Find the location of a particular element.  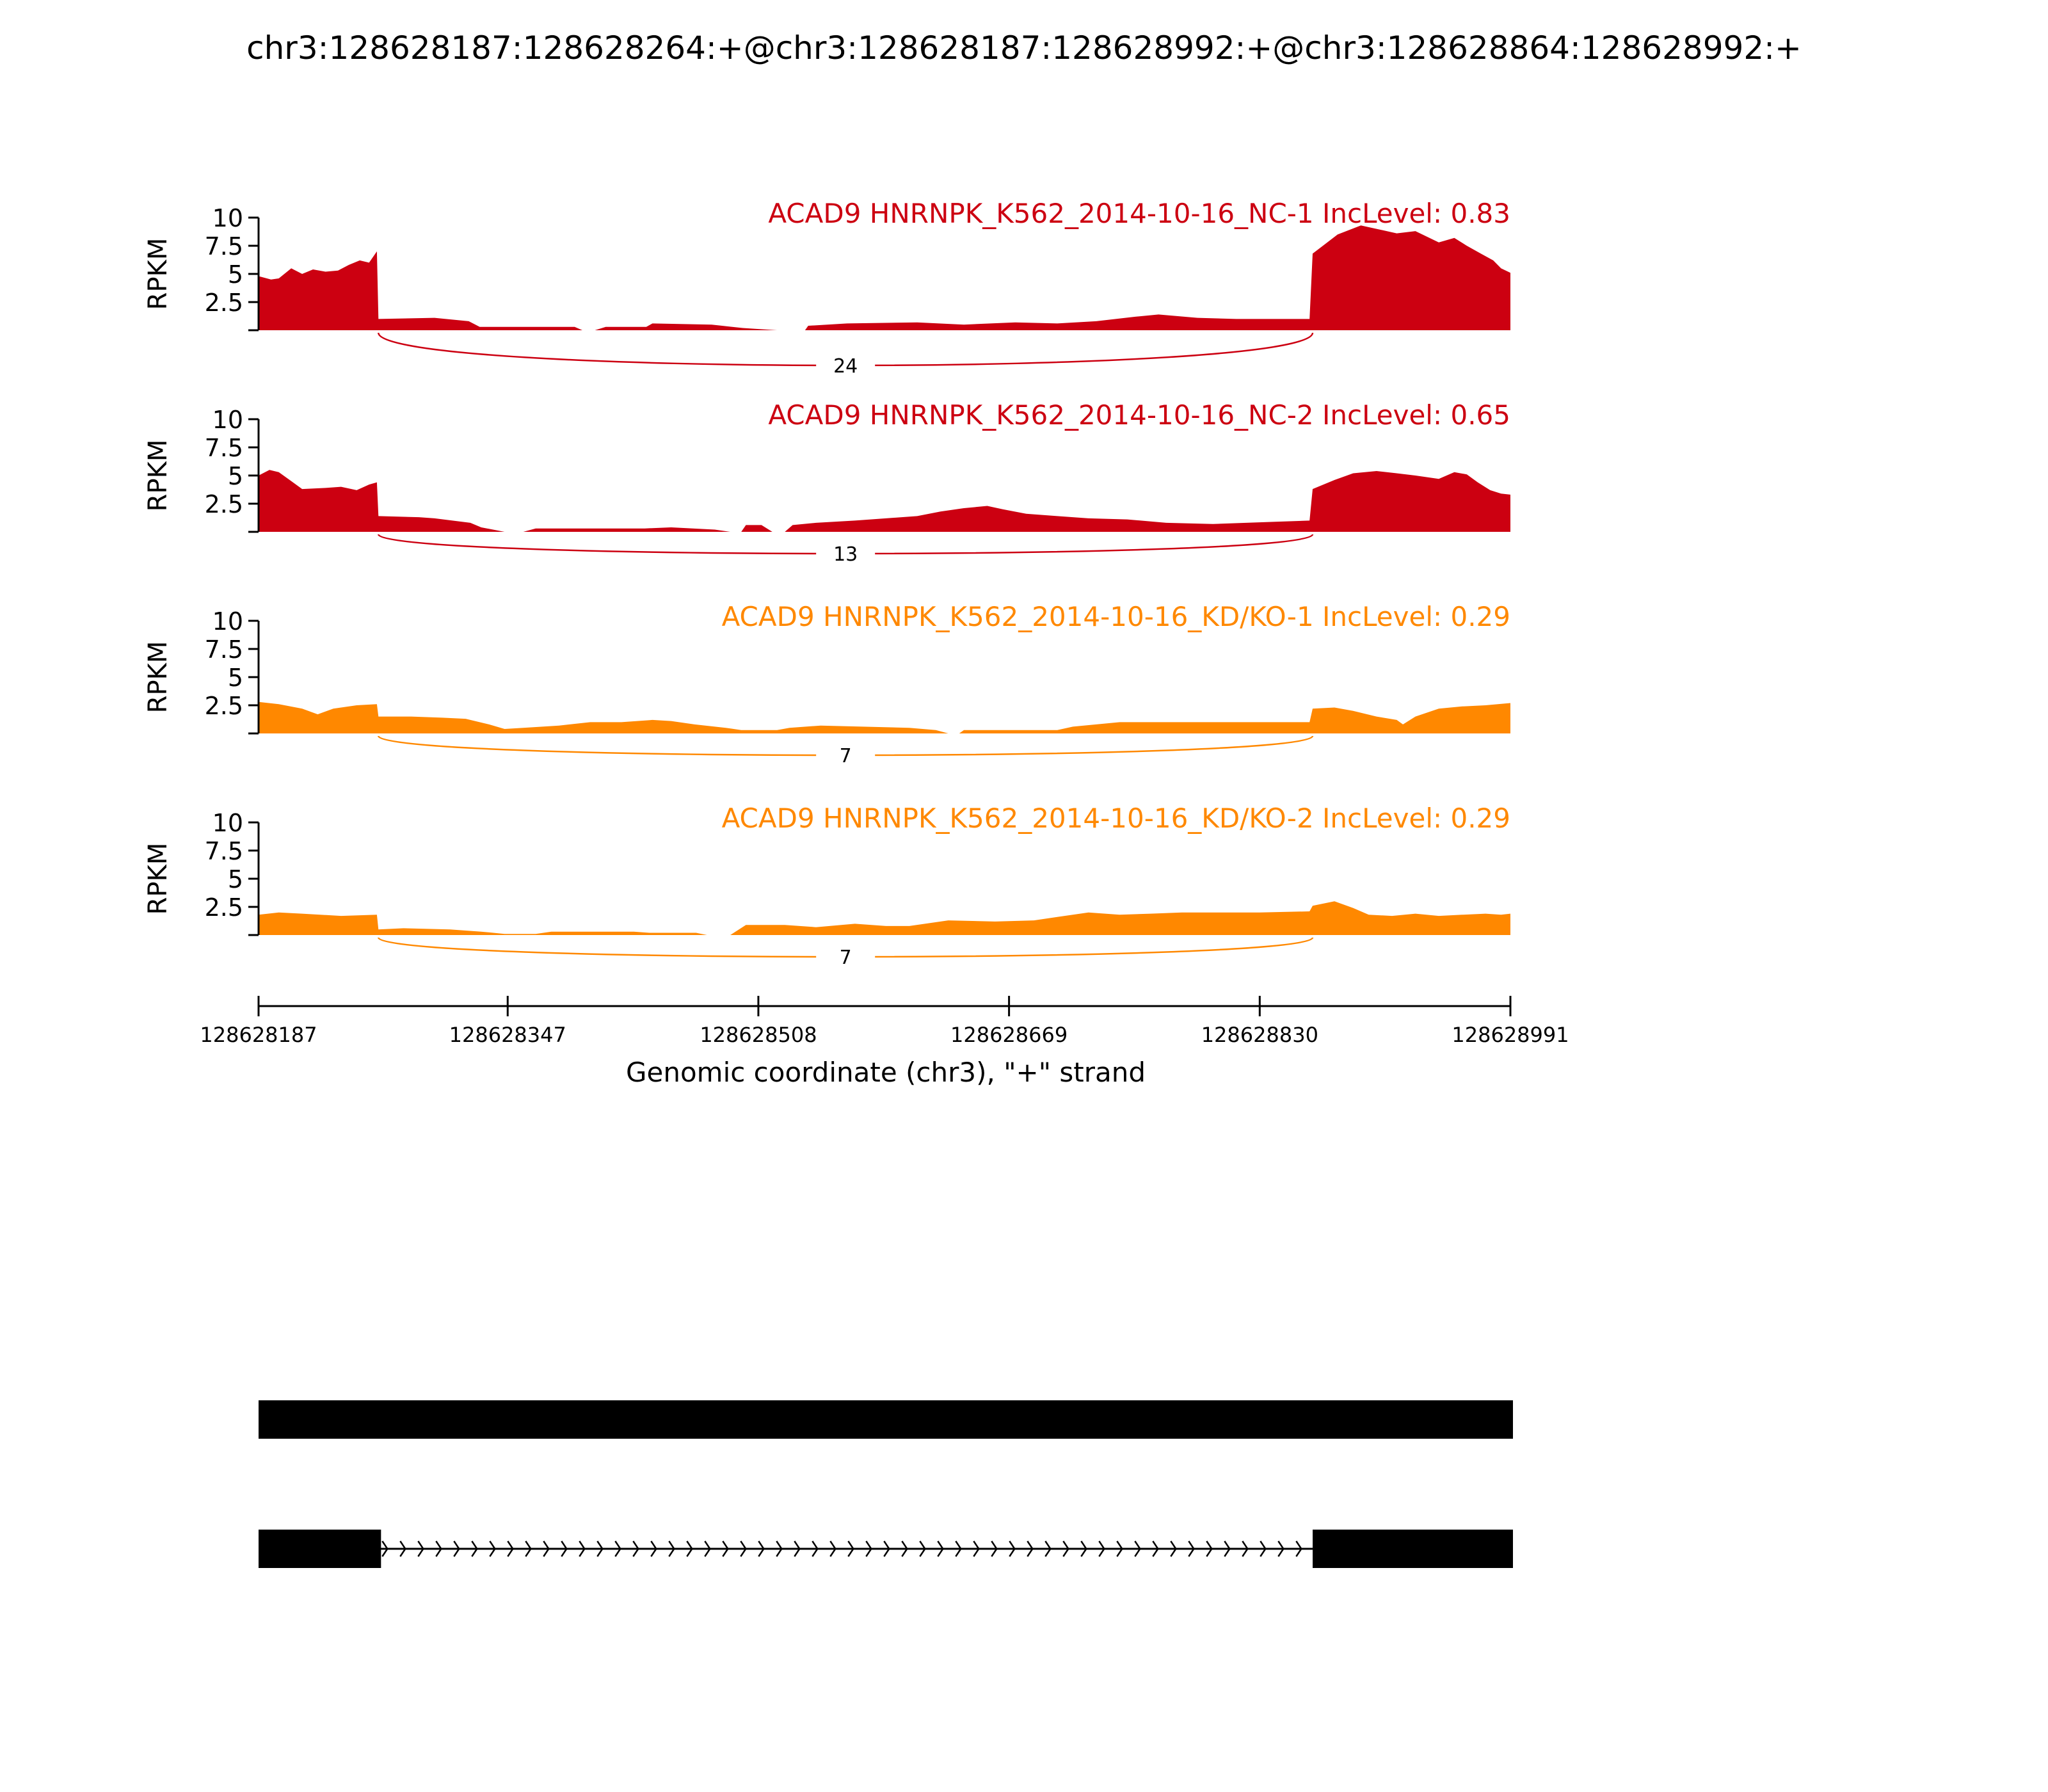

x-tick-label: 128628187 is located at coordinates (258, 1035).